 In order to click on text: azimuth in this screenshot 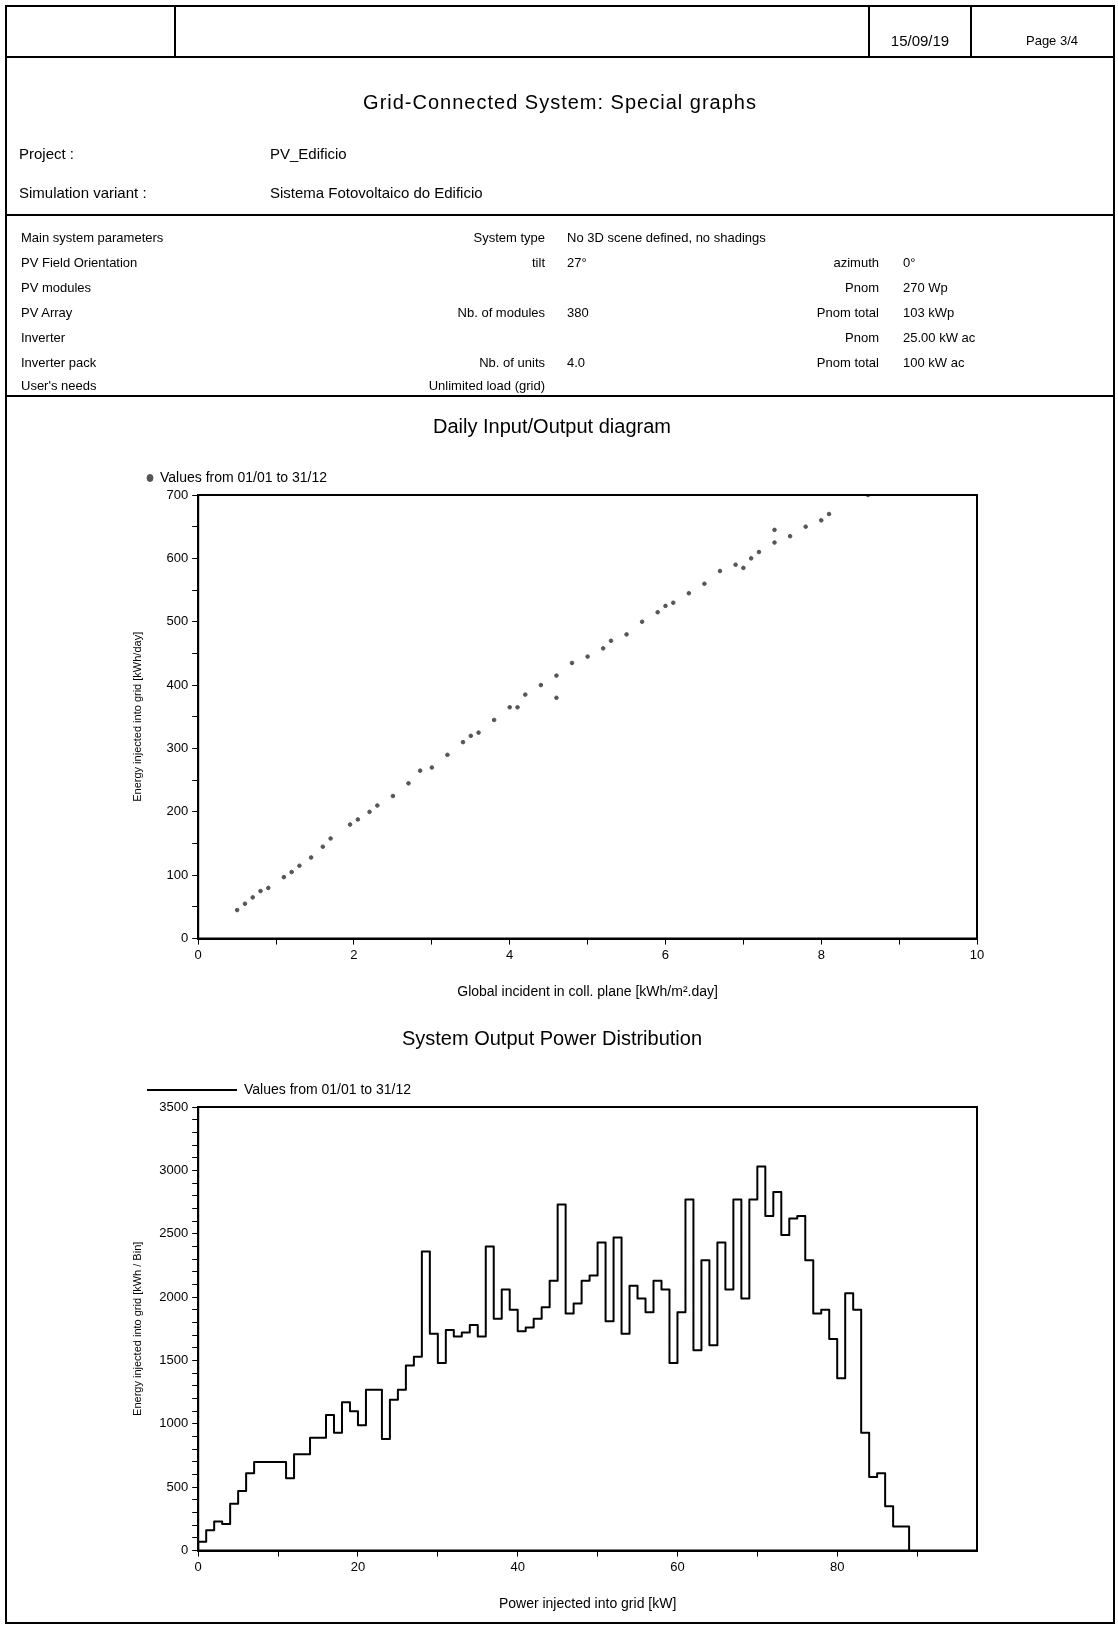, I will do `click(856, 263)`.